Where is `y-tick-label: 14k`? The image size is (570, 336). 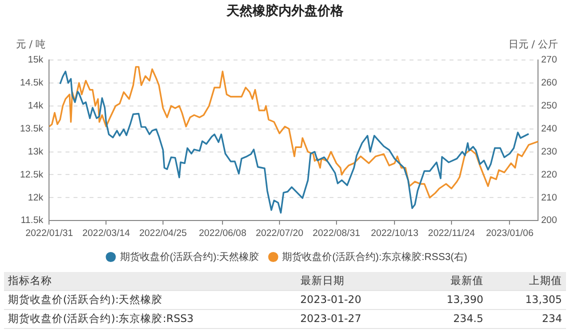 y-tick-label: 14k is located at coordinates (36, 106).